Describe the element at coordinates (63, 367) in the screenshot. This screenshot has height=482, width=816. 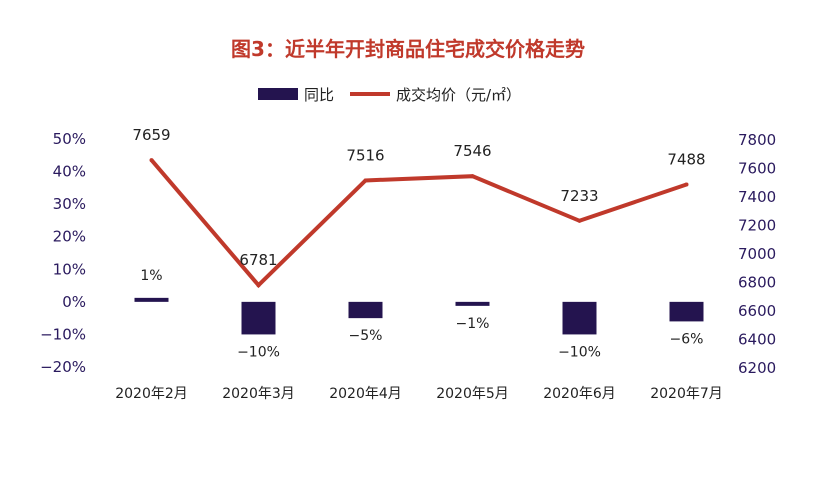
I see `left-tick-label: −20%` at that location.